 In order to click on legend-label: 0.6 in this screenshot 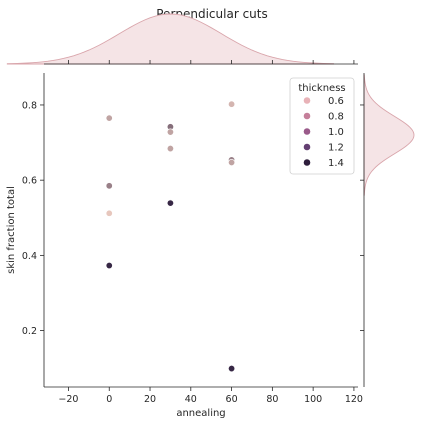, I will do `click(336, 101)`.